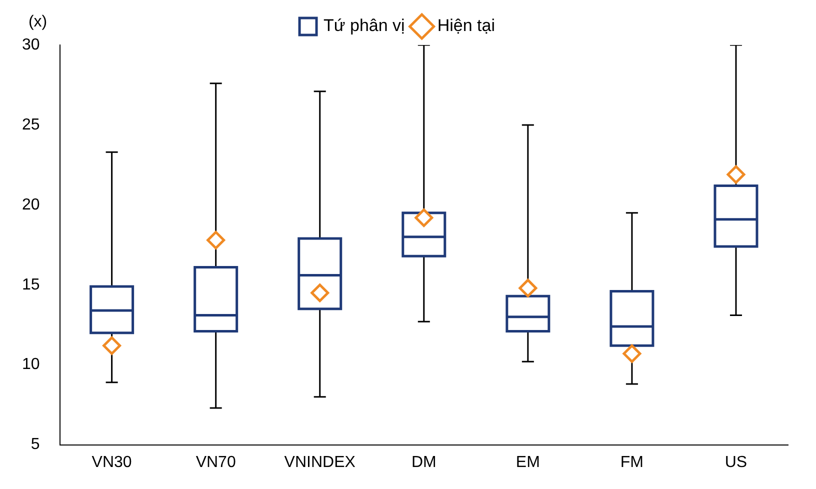 This screenshot has width=816, height=489. Describe the element at coordinates (632, 462) in the screenshot. I see `x-tick-label: FM` at that location.